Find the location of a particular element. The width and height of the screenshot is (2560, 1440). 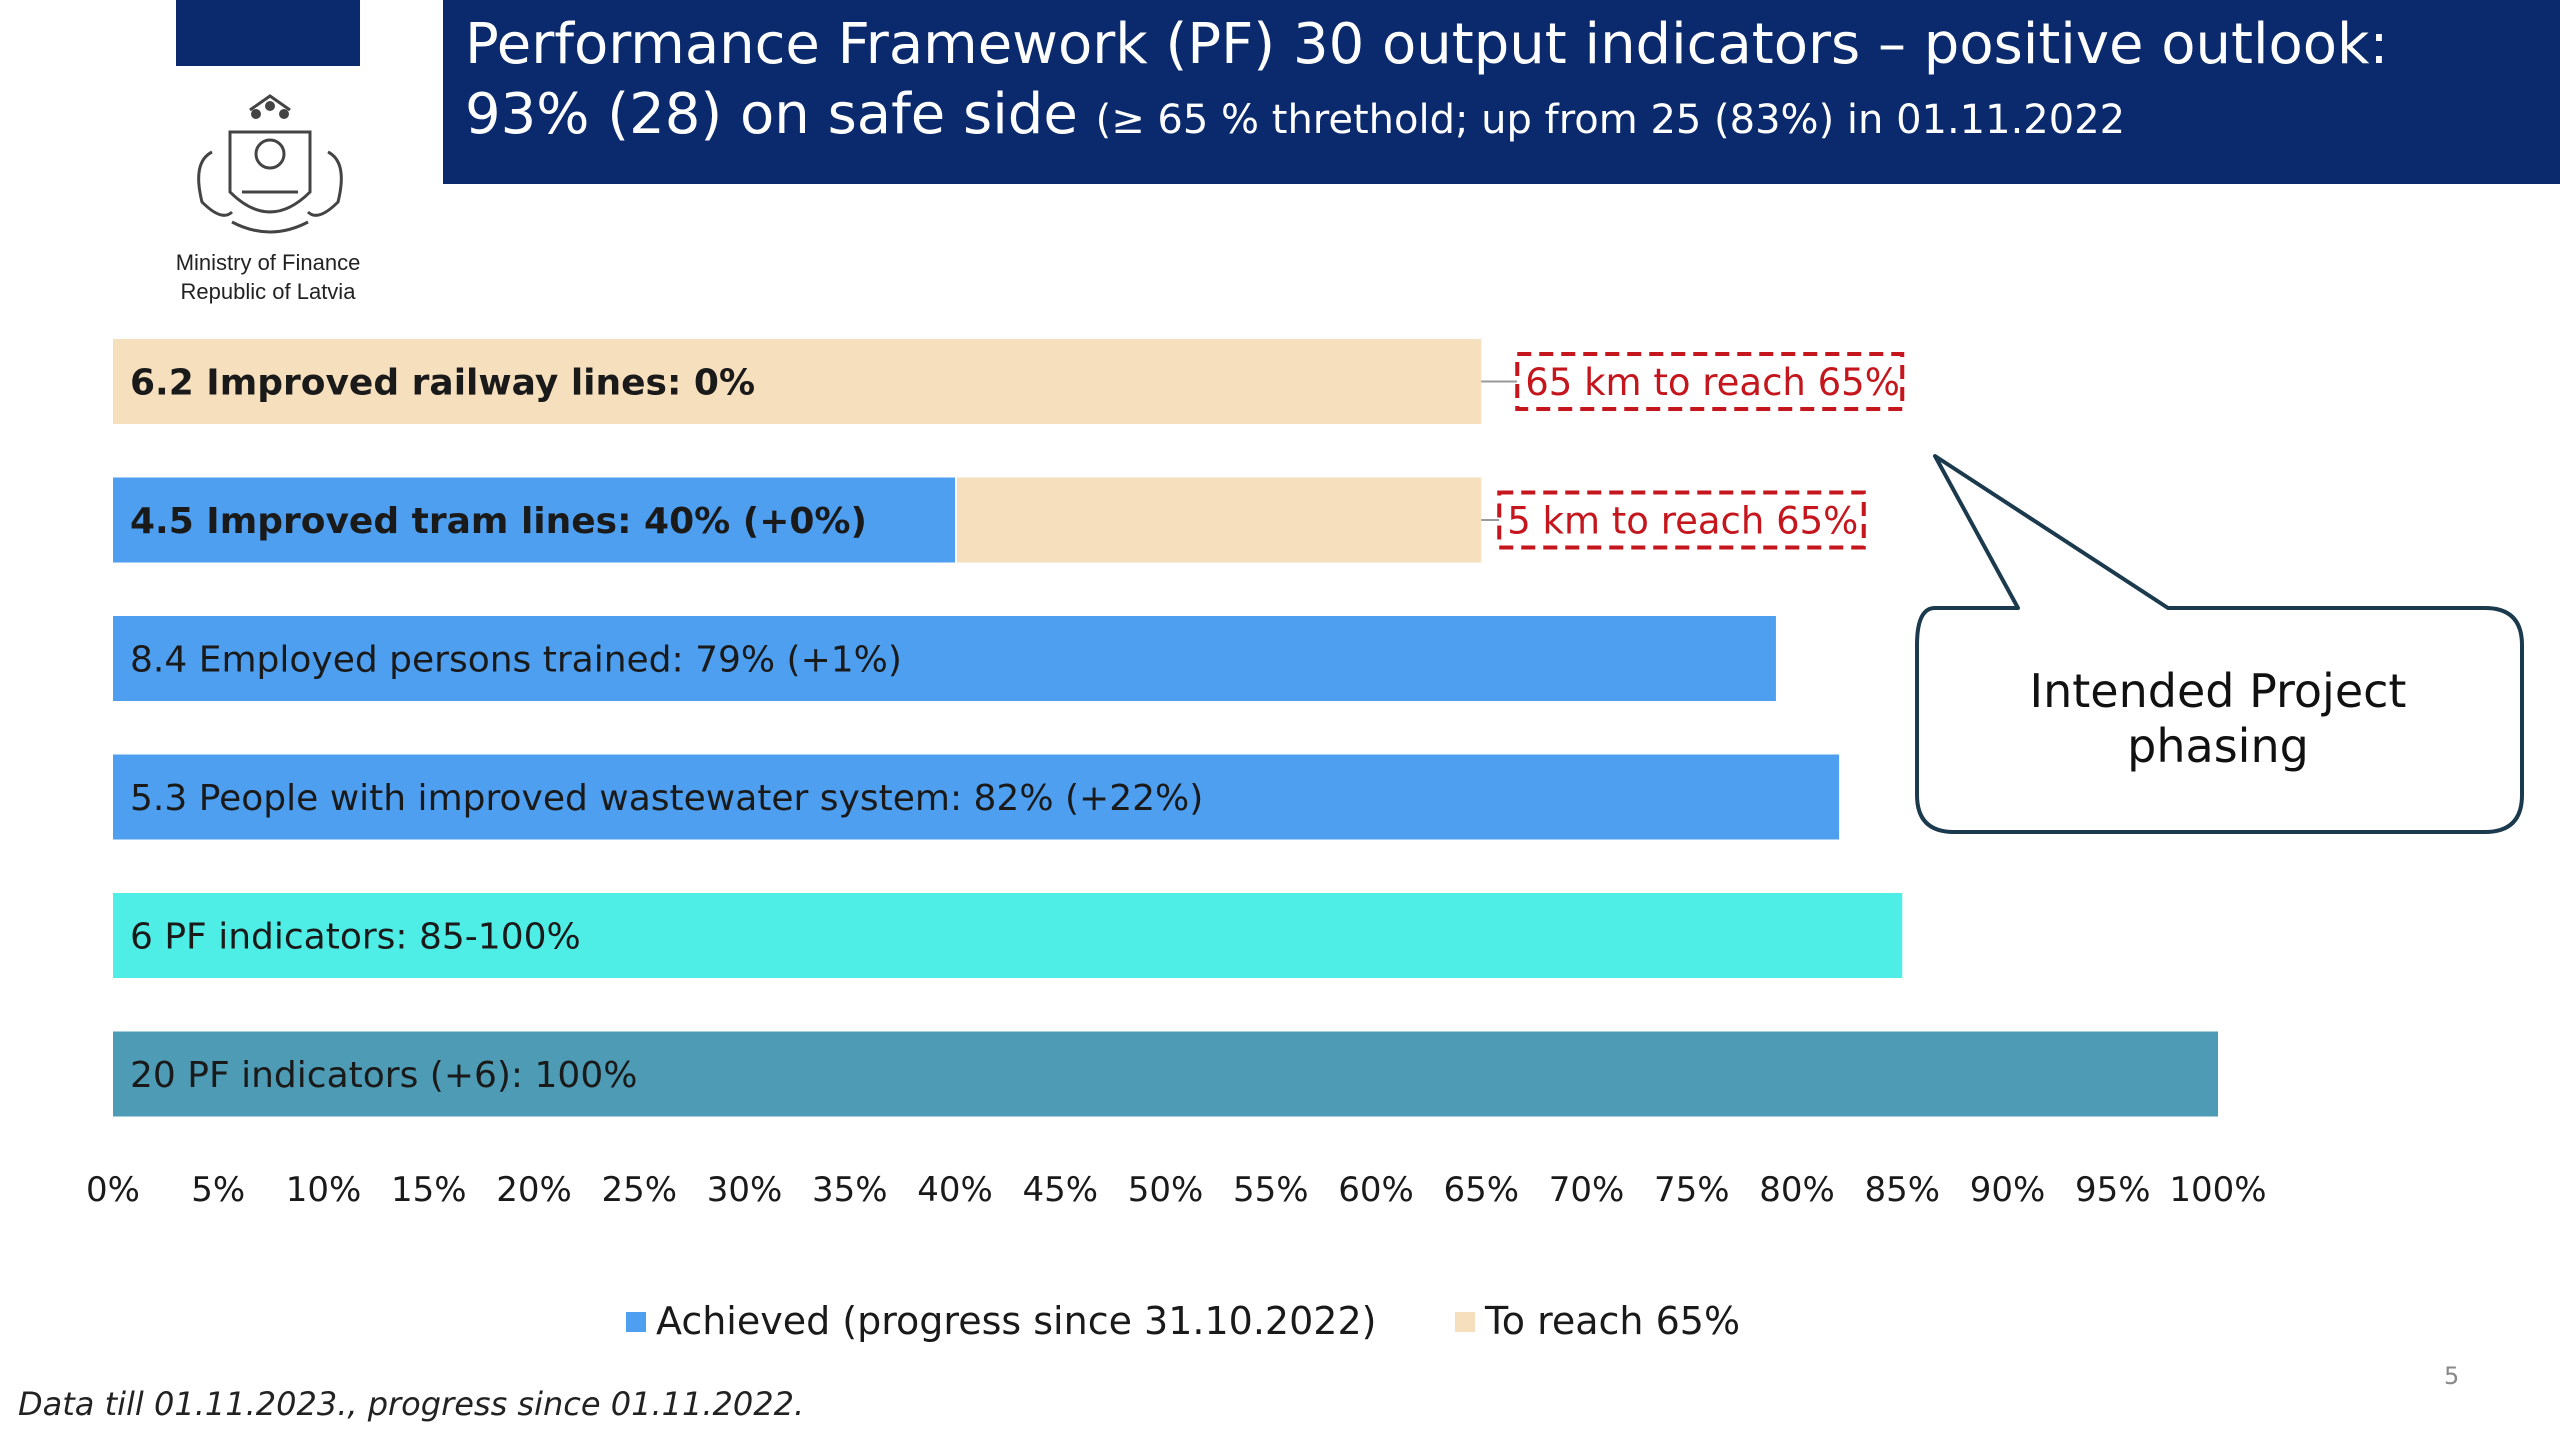

bar-label: 8.4 Employed persons trained: 79% (+1%) is located at coordinates (516, 660).